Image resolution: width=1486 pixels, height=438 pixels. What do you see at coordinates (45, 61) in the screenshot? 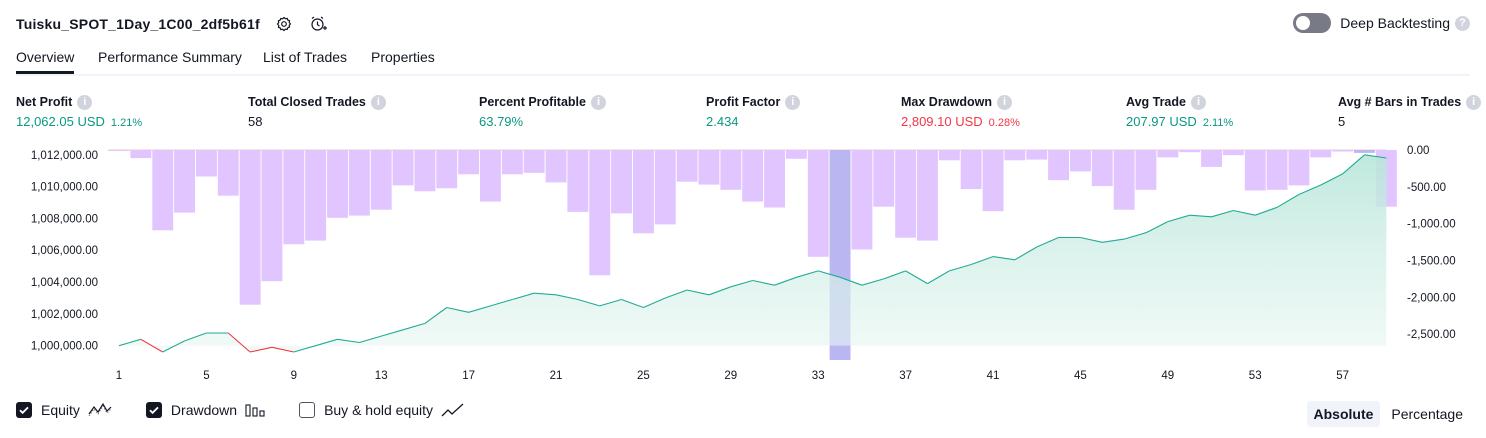
I see `tab-overview: Overview` at bounding box center [45, 61].